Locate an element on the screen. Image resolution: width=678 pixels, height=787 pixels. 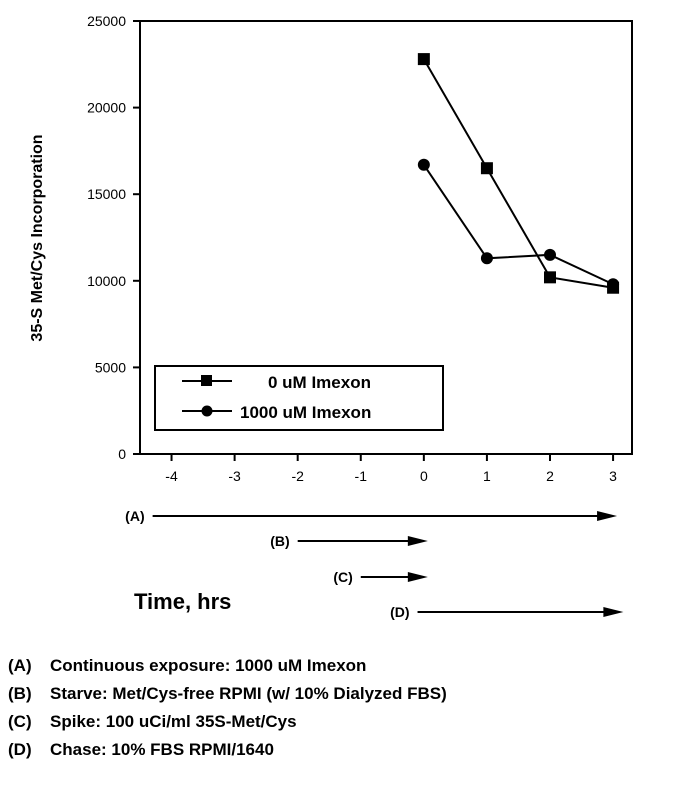
y-tick-label: 0 is located at coordinates (122, 454).